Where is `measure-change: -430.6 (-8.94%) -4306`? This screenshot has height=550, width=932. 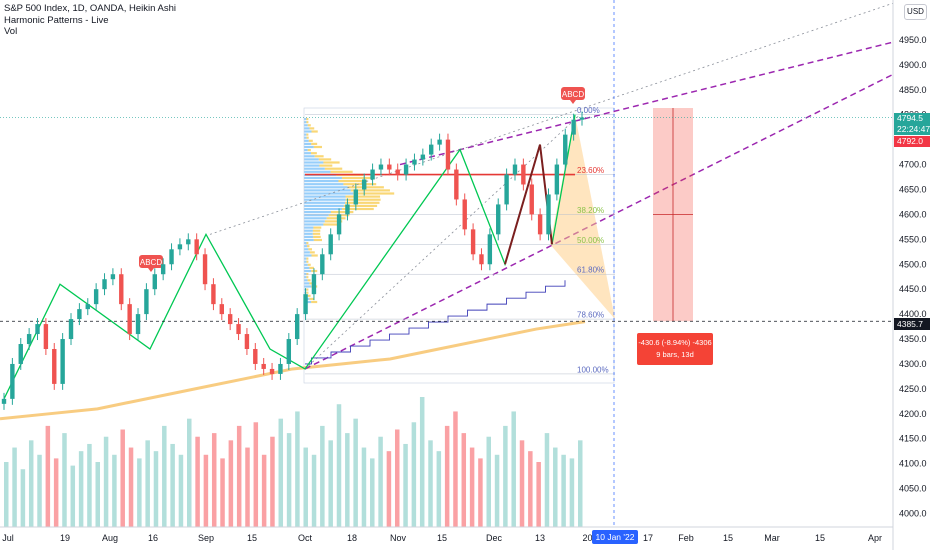 measure-change: -430.6 (-8.94%) -4306 is located at coordinates (675, 342).